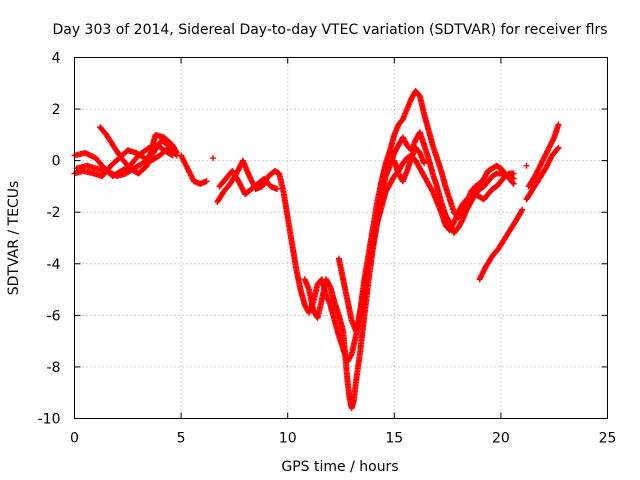 The width and height of the screenshot is (640, 480). I want to click on y-tick-label: -4, so click(54, 265).